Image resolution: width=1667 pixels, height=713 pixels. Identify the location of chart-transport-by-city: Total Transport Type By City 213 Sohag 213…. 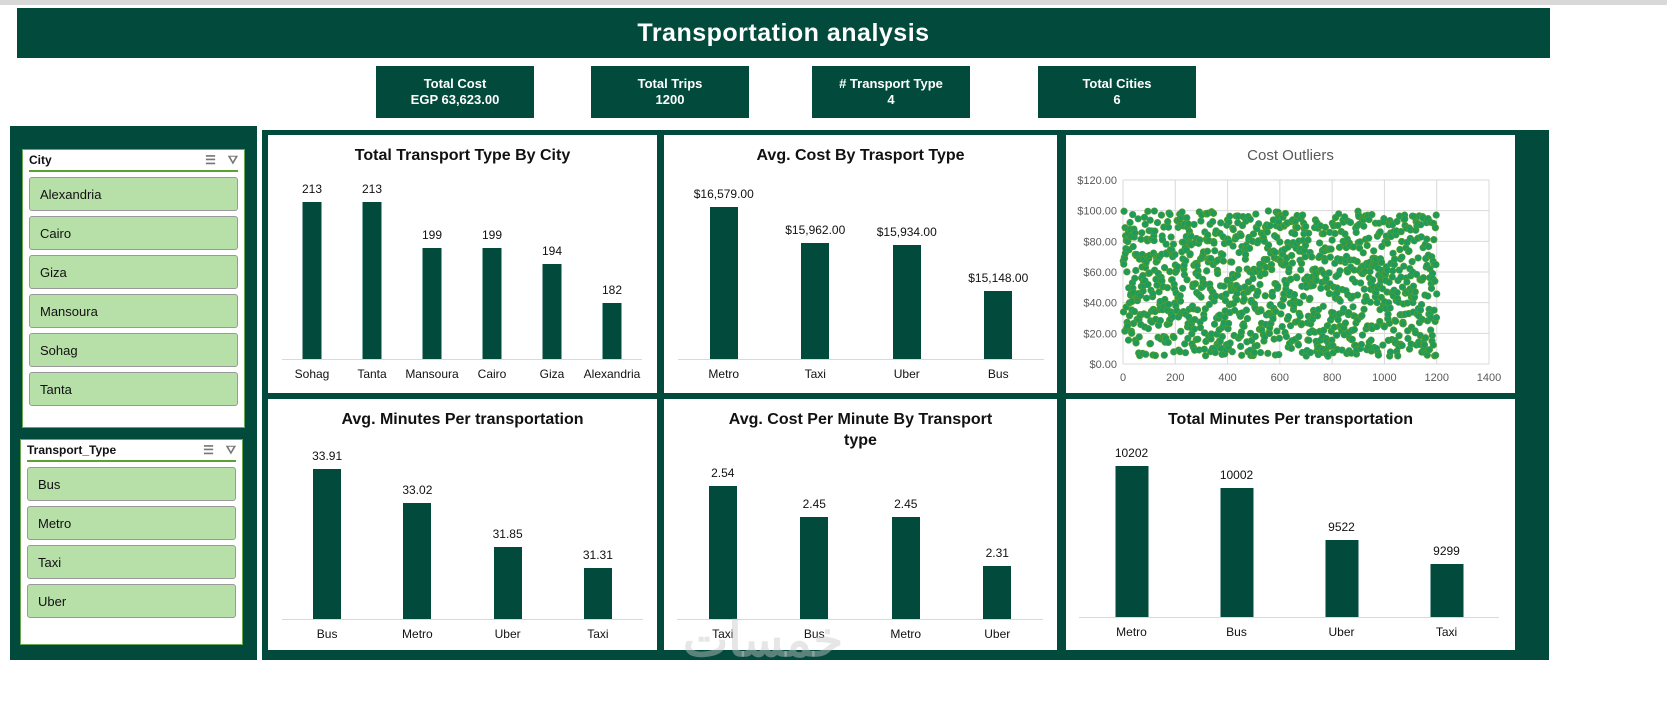
(462, 264).